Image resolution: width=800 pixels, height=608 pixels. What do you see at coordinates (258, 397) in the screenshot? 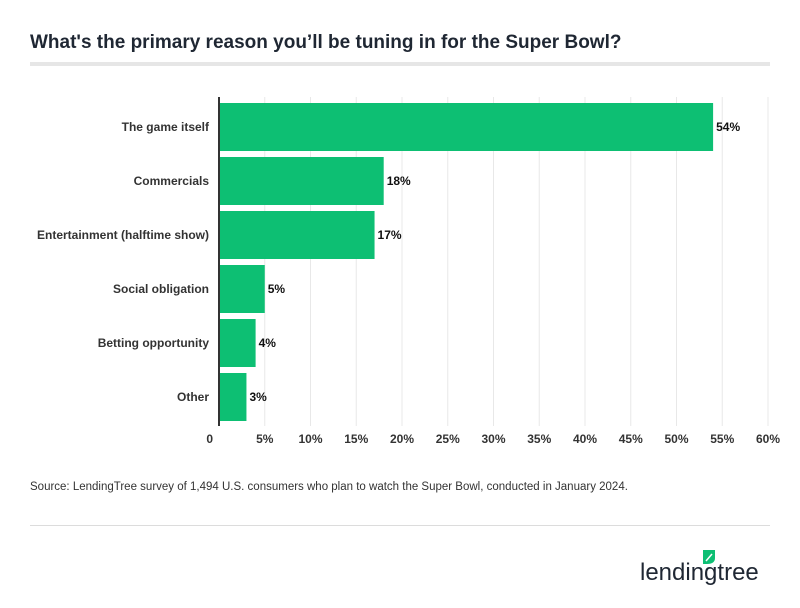
I see `data-label: 3%` at bounding box center [258, 397].